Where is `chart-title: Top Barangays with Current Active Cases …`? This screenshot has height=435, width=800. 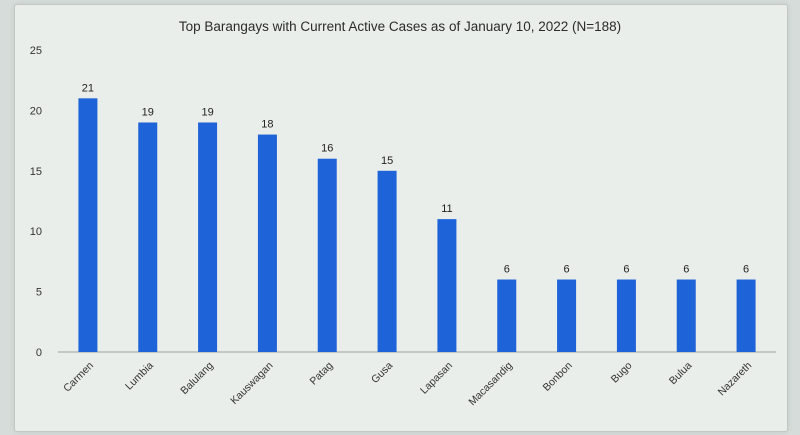 chart-title: Top Barangays with Current Active Cases … is located at coordinates (400, 26).